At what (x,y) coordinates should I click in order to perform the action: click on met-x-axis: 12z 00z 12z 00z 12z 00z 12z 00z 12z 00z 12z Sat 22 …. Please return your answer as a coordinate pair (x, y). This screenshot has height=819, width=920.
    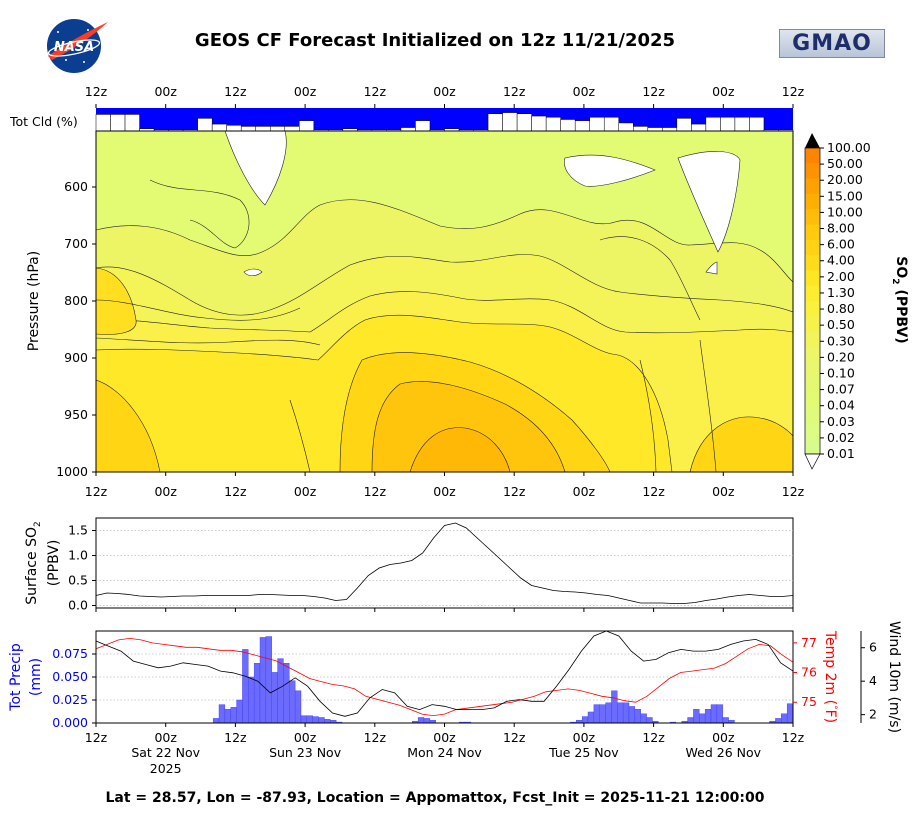
    Looking at the image, I should click on (445, 749).